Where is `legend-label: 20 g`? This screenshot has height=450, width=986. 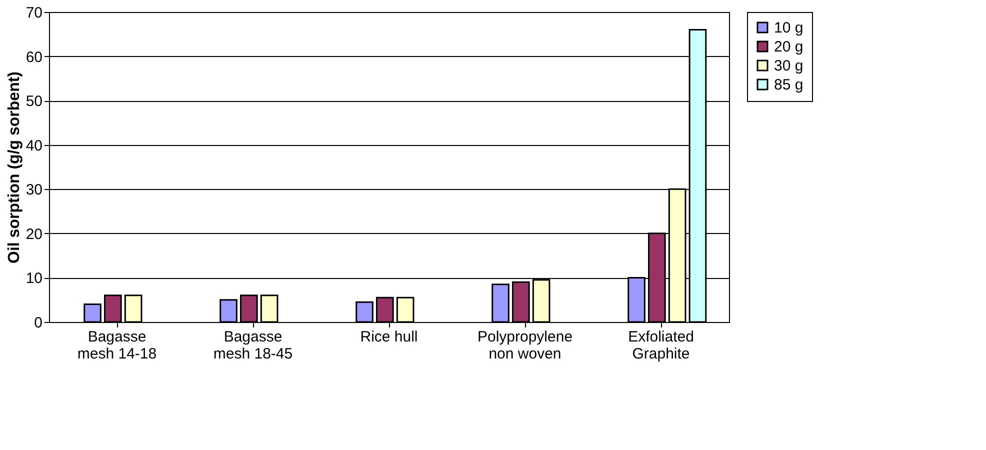
legend-label: 20 g is located at coordinates (789, 47).